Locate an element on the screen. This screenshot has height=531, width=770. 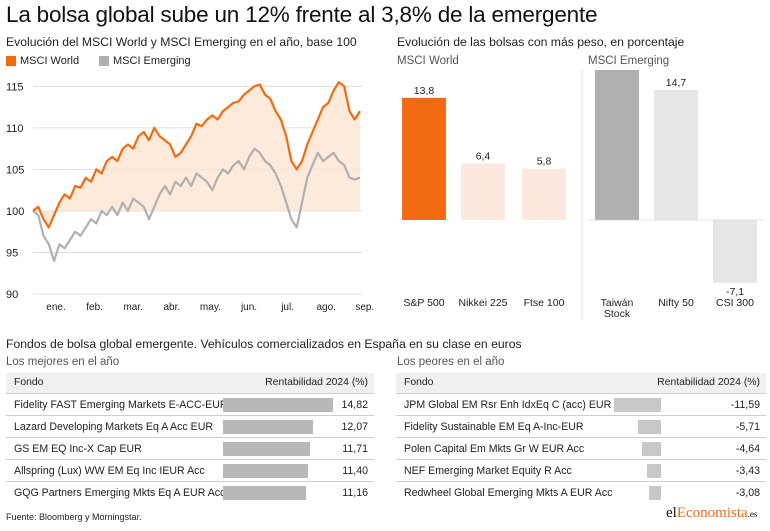
bar-group-title-emerging: MSCI Emerging is located at coordinates (629, 61).